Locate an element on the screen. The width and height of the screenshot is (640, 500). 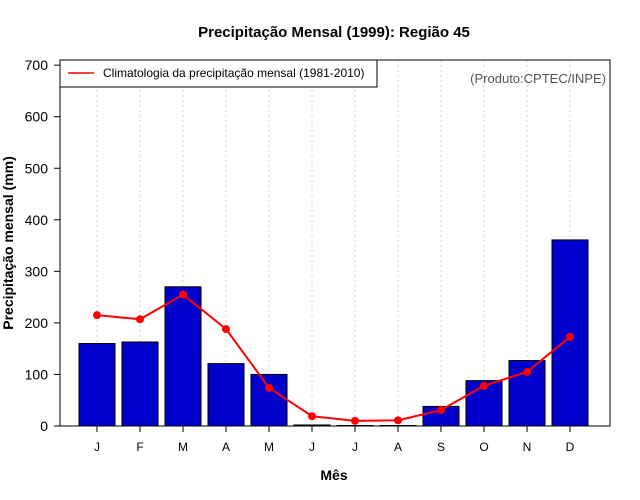
y-tick-label: 0 is located at coordinates (44, 426).